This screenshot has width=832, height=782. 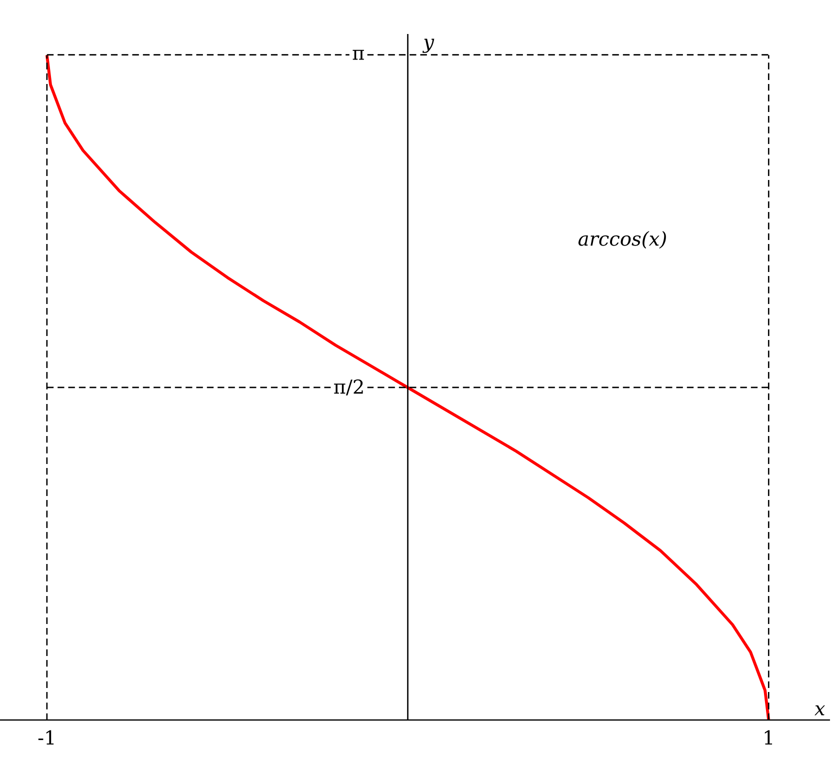 I want to click on x-tick-label: 1, so click(x=768, y=737).